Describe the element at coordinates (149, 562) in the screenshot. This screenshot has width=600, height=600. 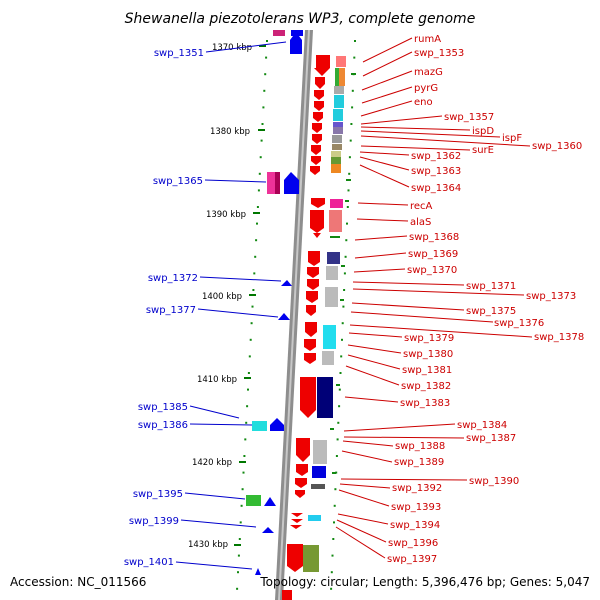
I see `gene-label-left: swp_1401` at that location.